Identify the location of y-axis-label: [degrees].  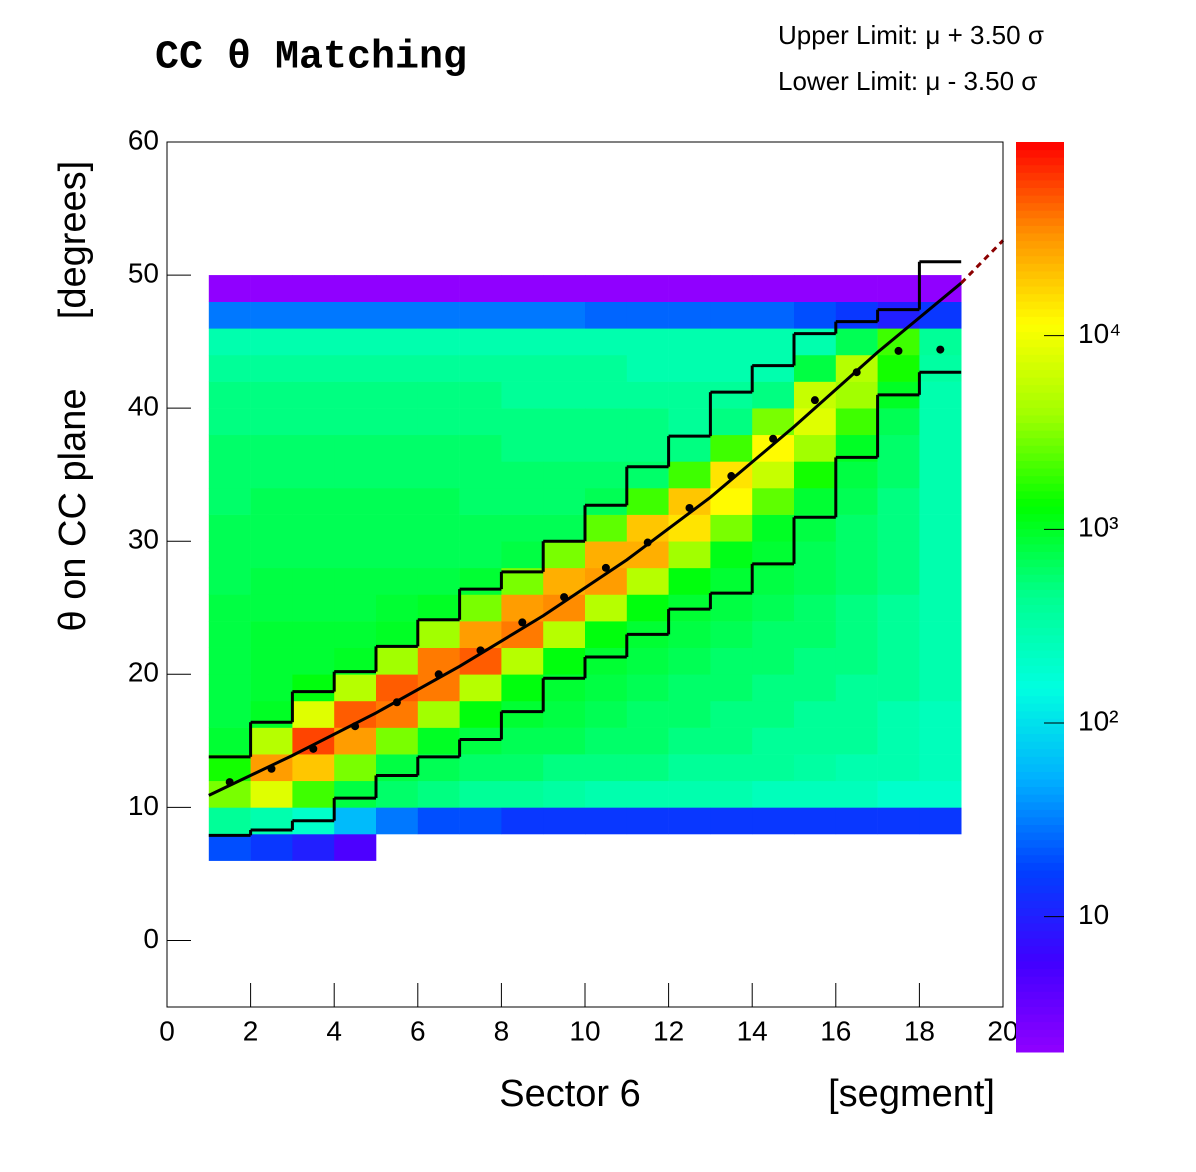
(73, 240).